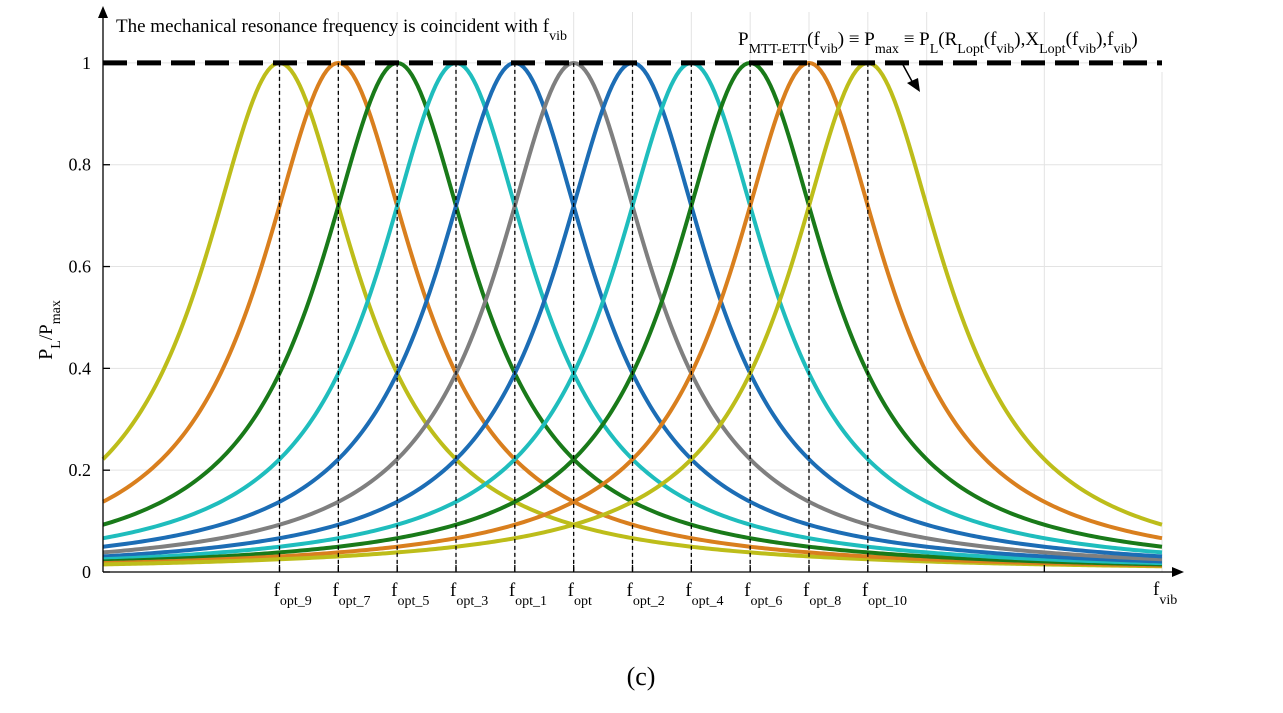 The width and height of the screenshot is (1283, 713). Describe the element at coordinates (293, 594) in the screenshot. I see `peak-label-f_opt_9: fopt_9` at that location.